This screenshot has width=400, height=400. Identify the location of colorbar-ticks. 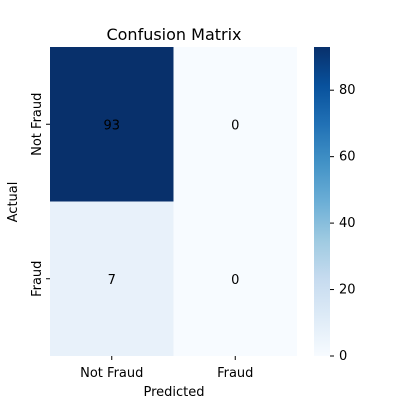
(332, 223).